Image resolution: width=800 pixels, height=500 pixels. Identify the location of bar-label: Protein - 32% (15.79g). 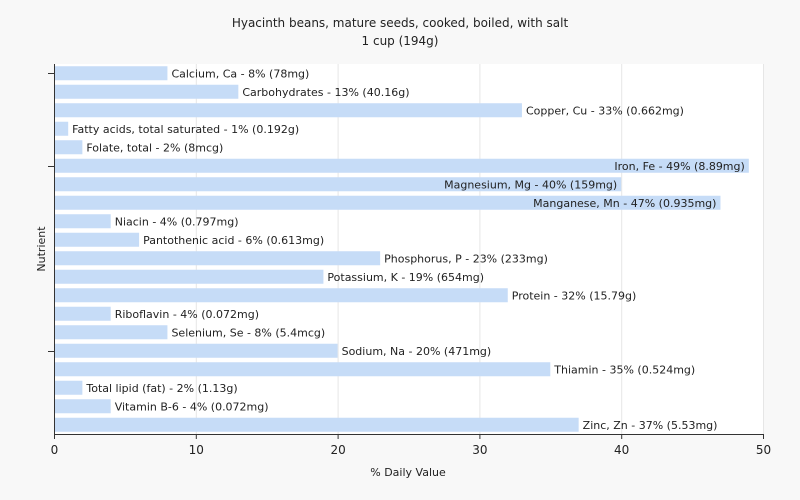
(574, 295).